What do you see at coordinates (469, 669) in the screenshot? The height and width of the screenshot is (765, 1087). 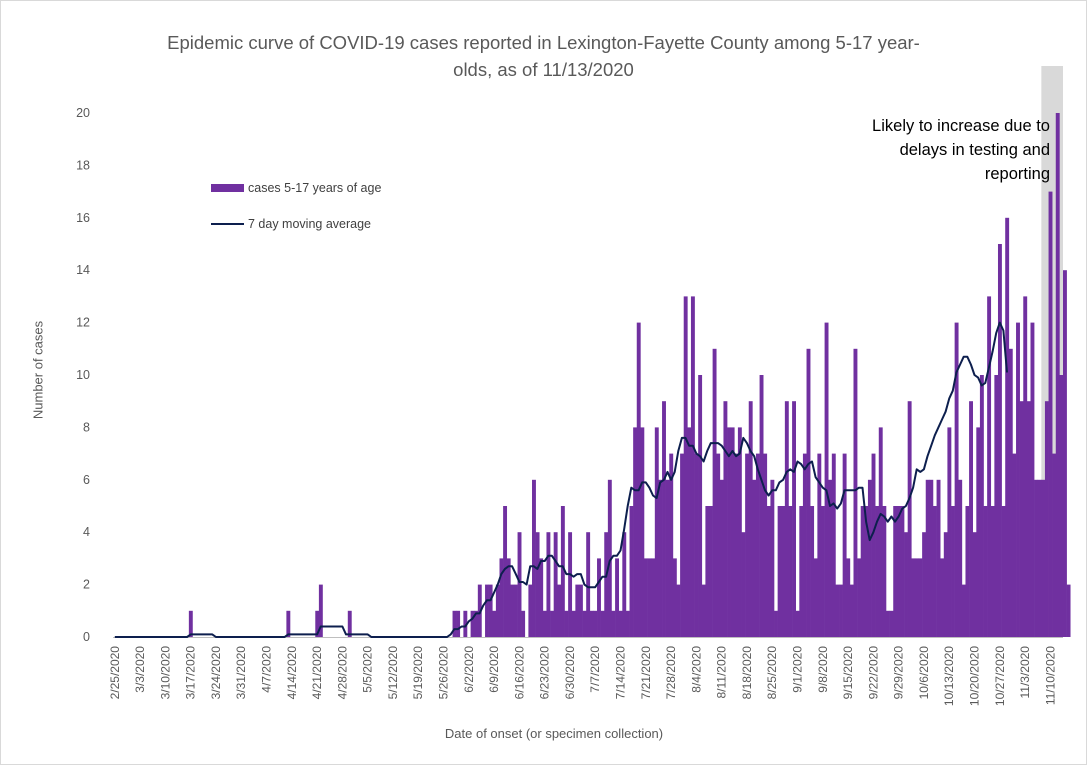 I see `x-tick-label: 6/2/2020` at bounding box center [469, 669].